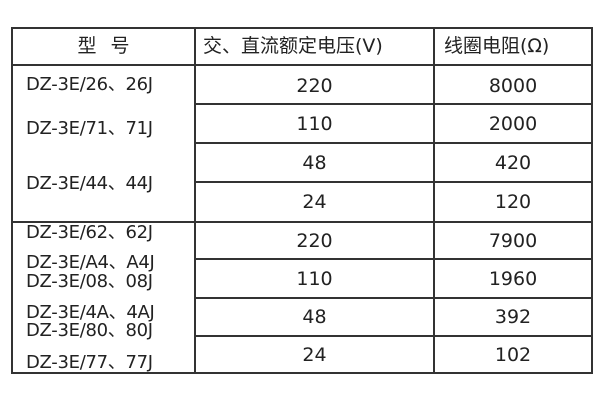 This screenshot has height=400, width=600. Describe the element at coordinates (302, 373) in the screenshot. I see `border-bottom` at that location.